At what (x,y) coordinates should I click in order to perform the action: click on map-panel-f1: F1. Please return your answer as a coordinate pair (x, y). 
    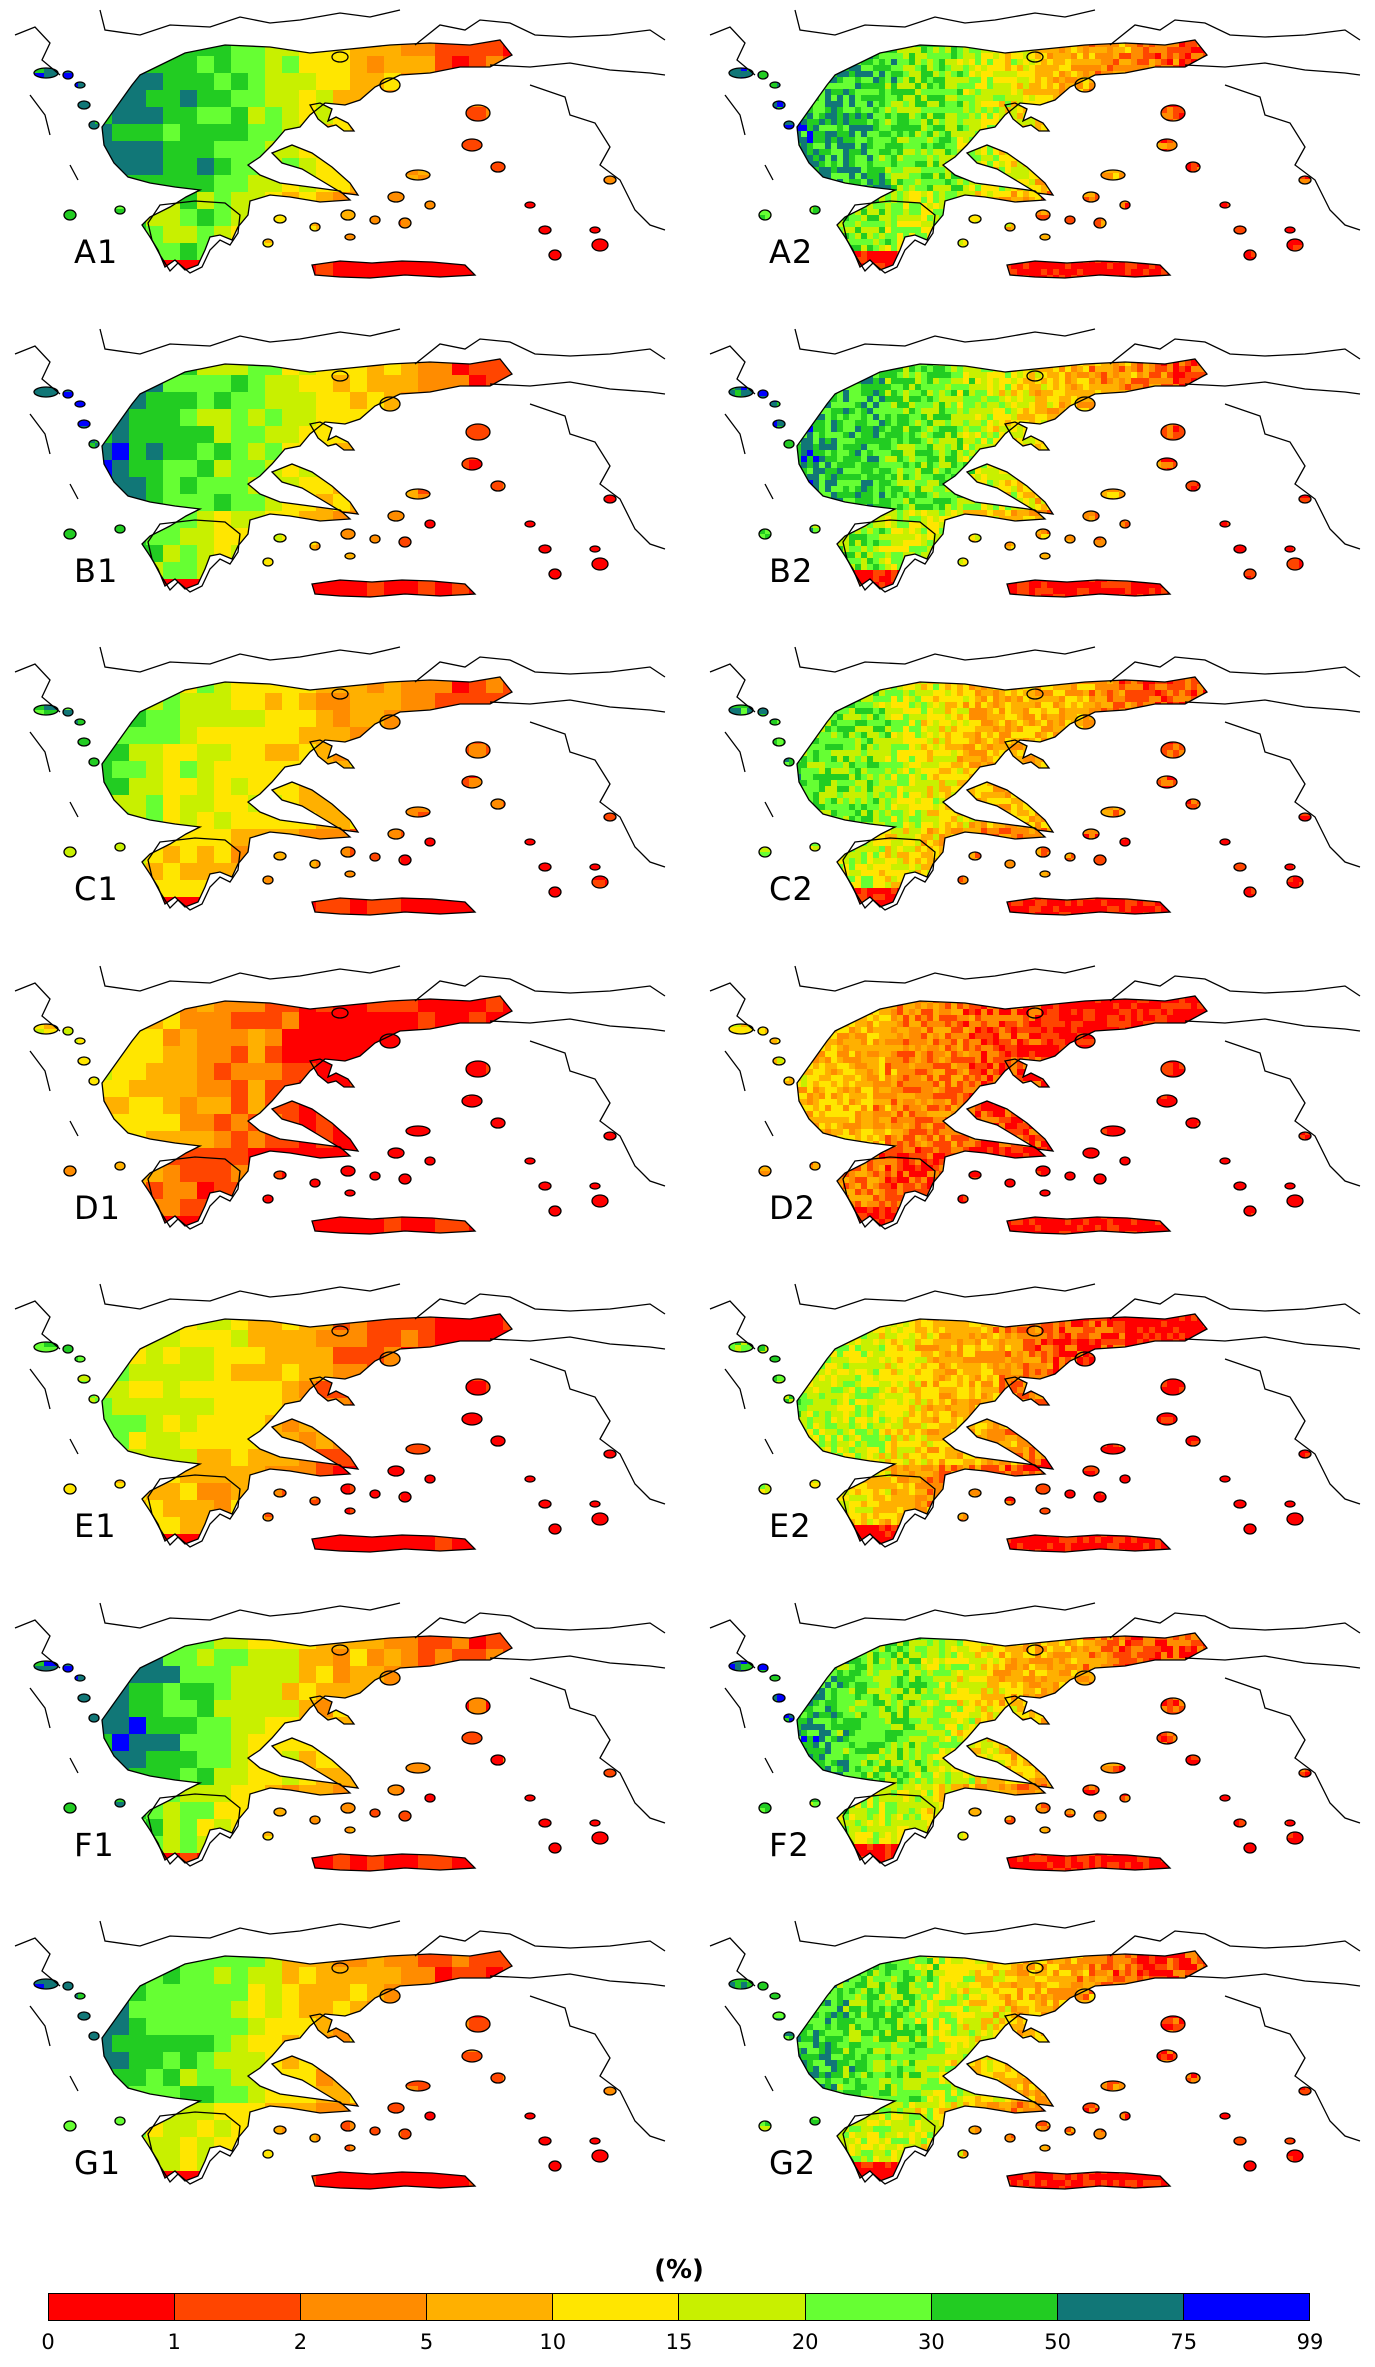
    Looking at the image, I should click on (340, 1748).